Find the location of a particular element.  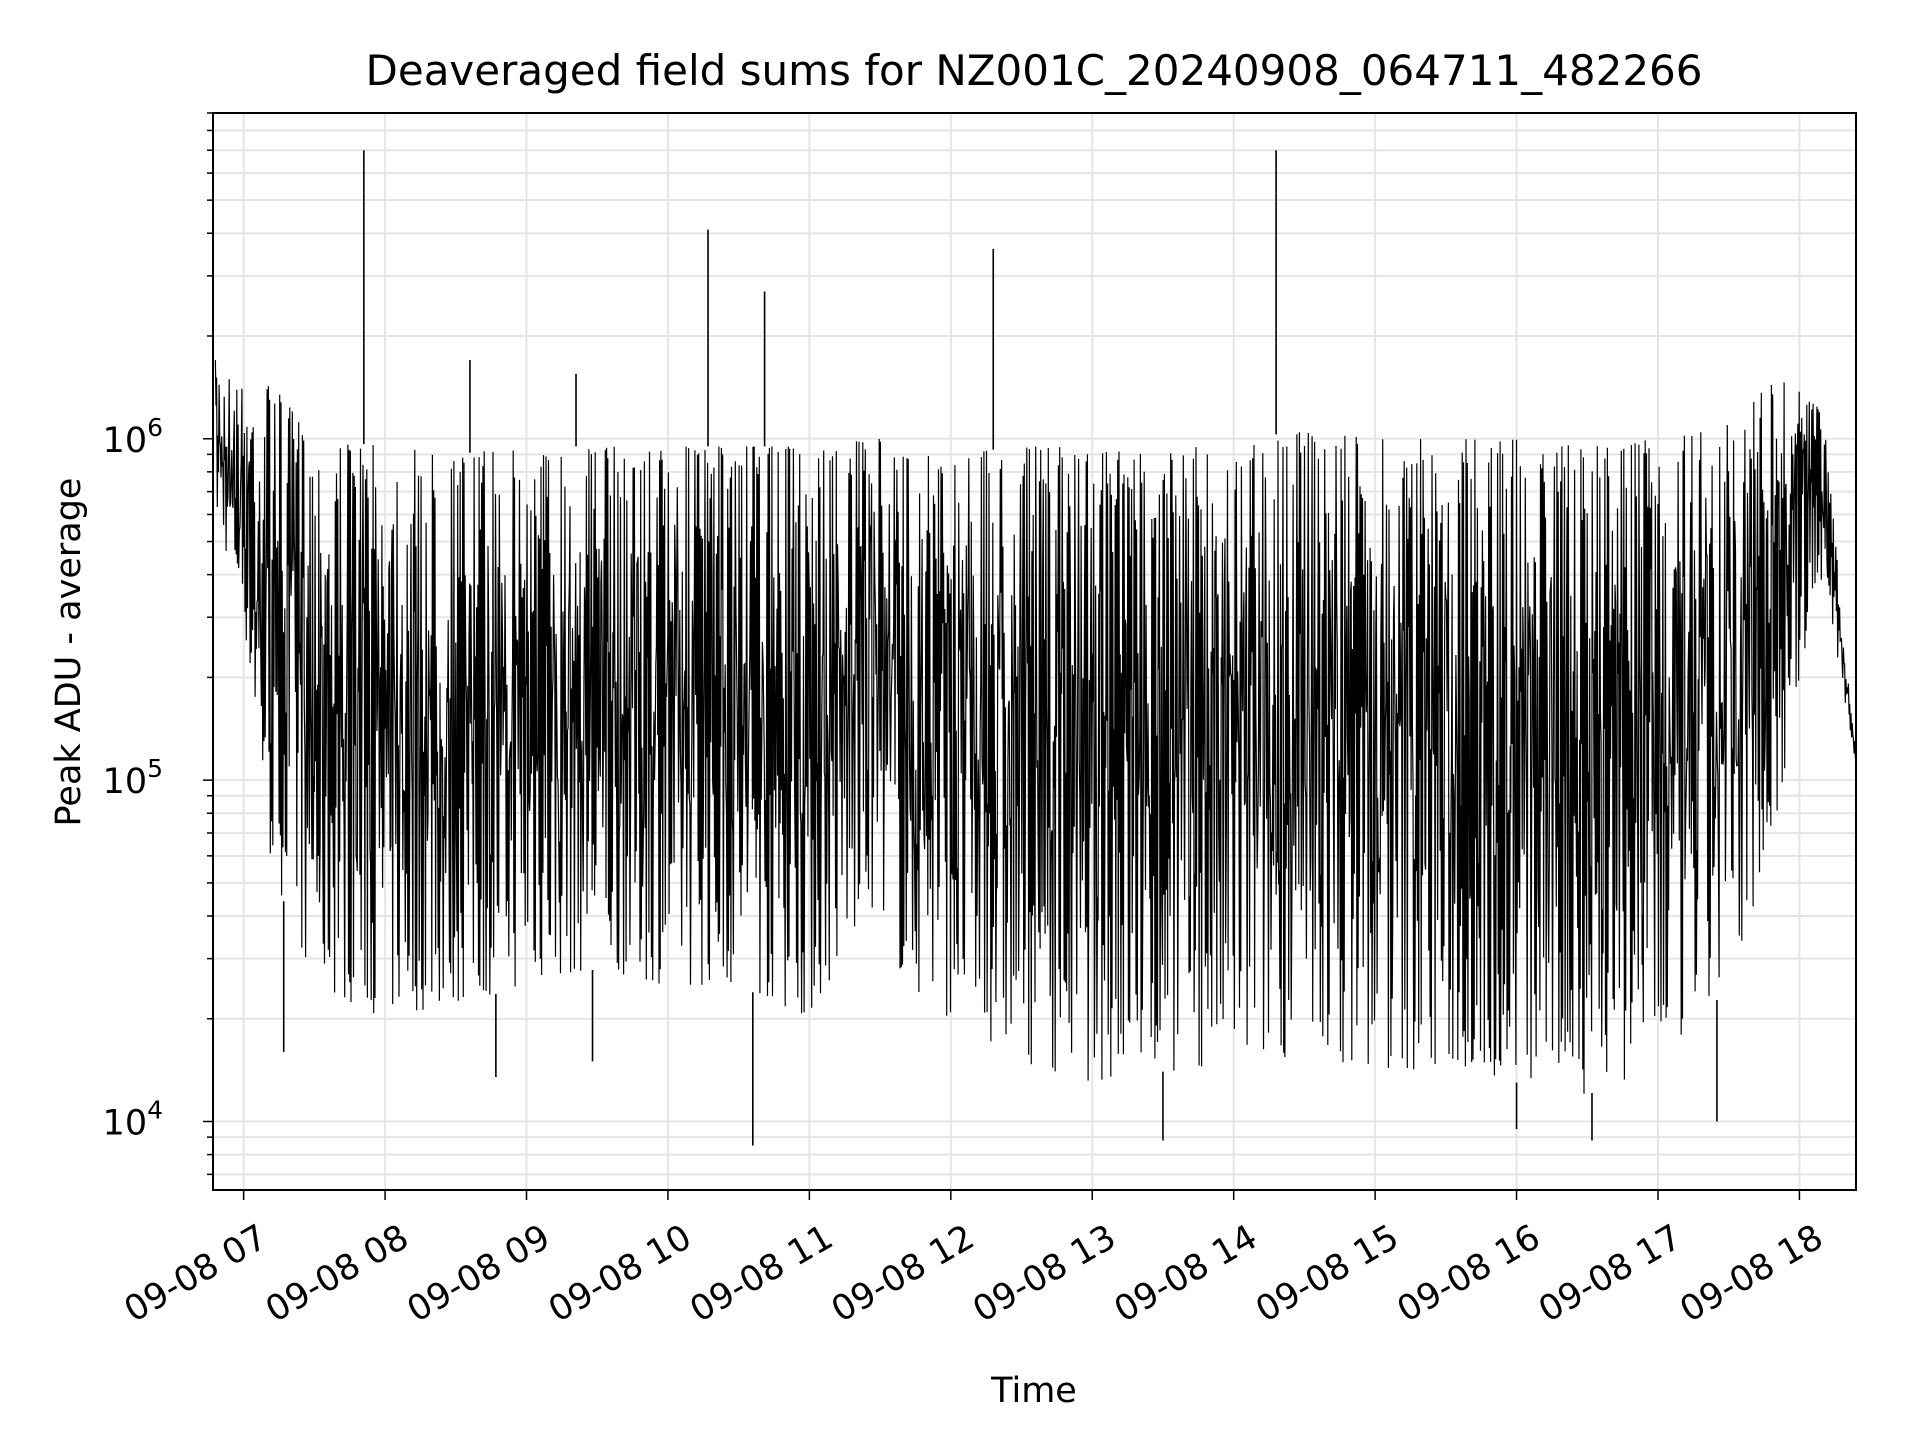

y-tick-exponent: 6 is located at coordinates (155, 427).